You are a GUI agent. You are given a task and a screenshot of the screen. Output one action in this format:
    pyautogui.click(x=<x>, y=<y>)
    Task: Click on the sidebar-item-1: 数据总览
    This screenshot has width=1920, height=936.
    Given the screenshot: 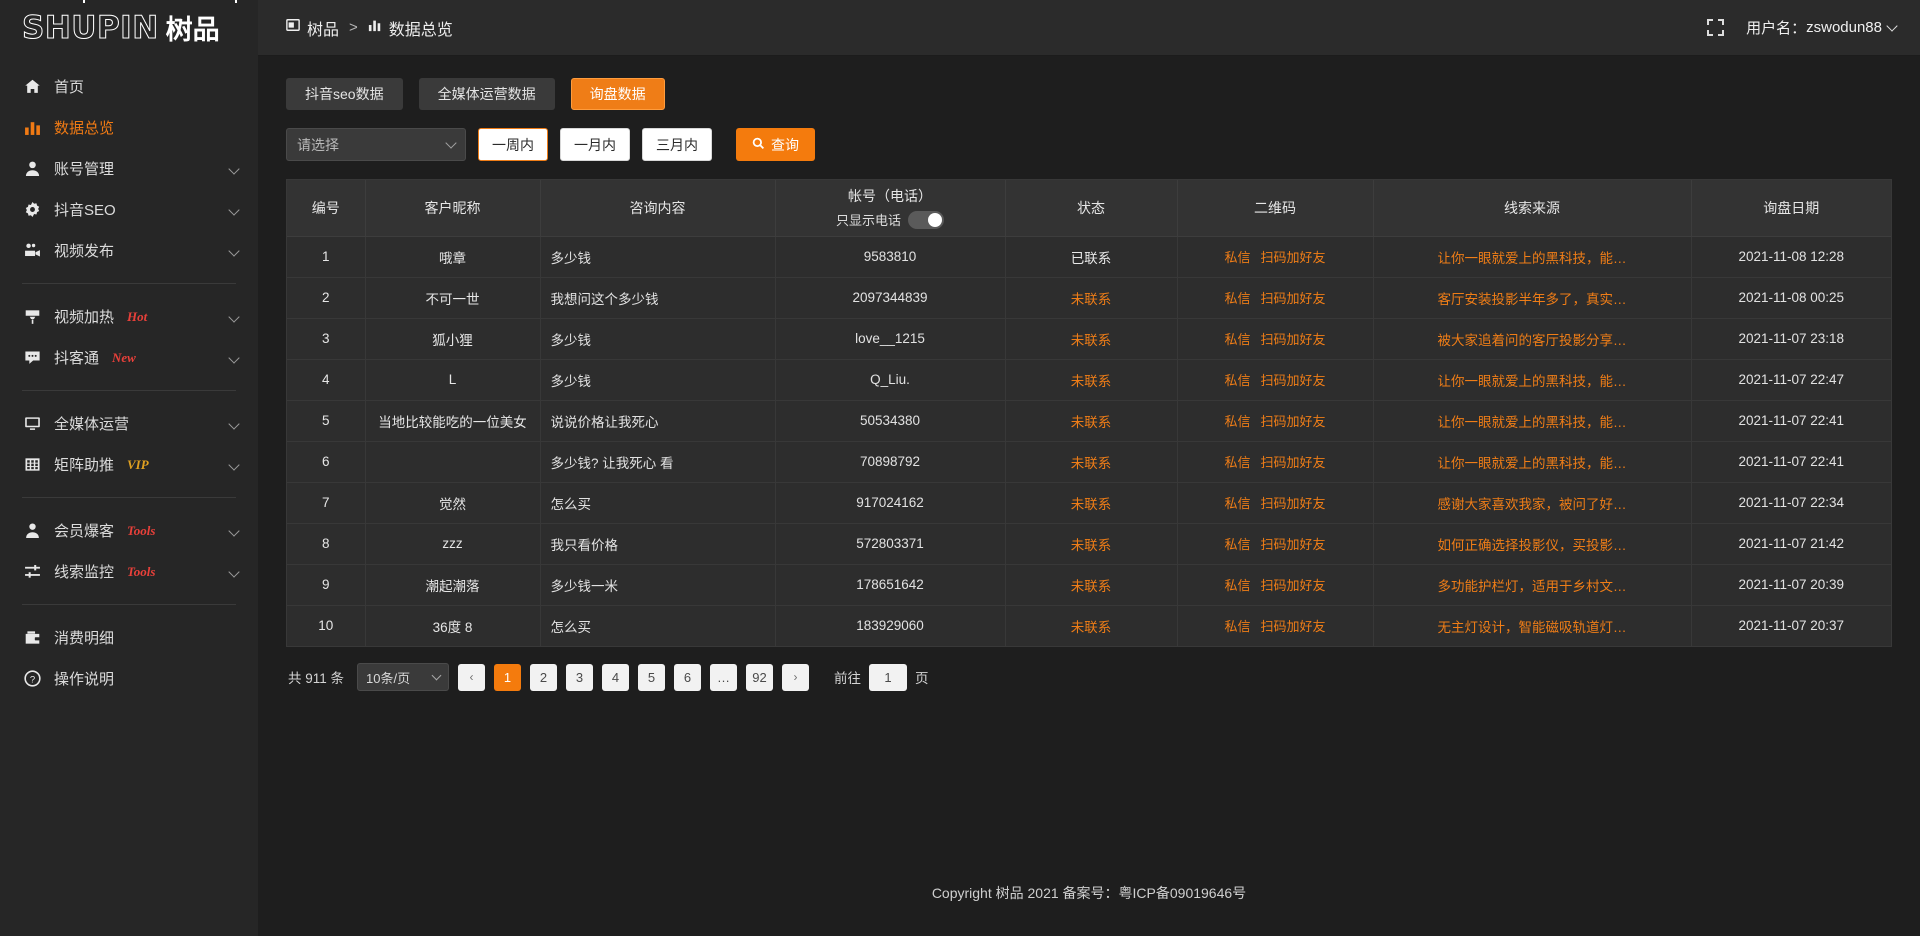 What is the action you would take?
    pyautogui.click(x=129, y=127)
    